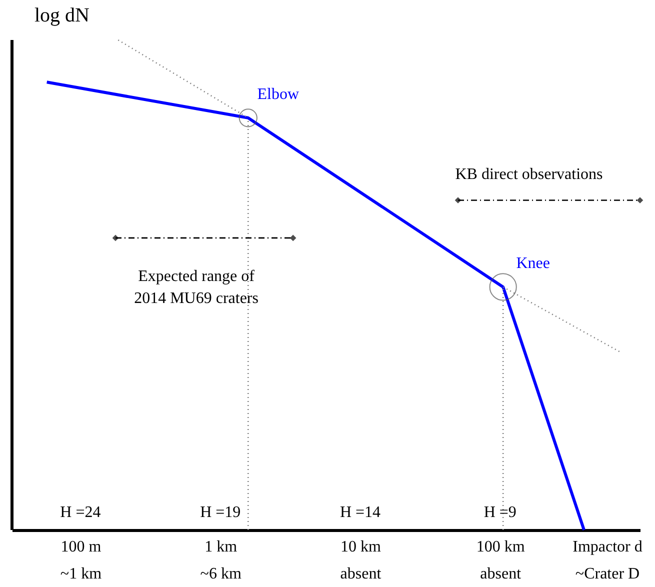  What do you see at coordinates (529, 175) in the screenshot?
I see `annotation: KB direct observations` at bounding box center [529, 175].